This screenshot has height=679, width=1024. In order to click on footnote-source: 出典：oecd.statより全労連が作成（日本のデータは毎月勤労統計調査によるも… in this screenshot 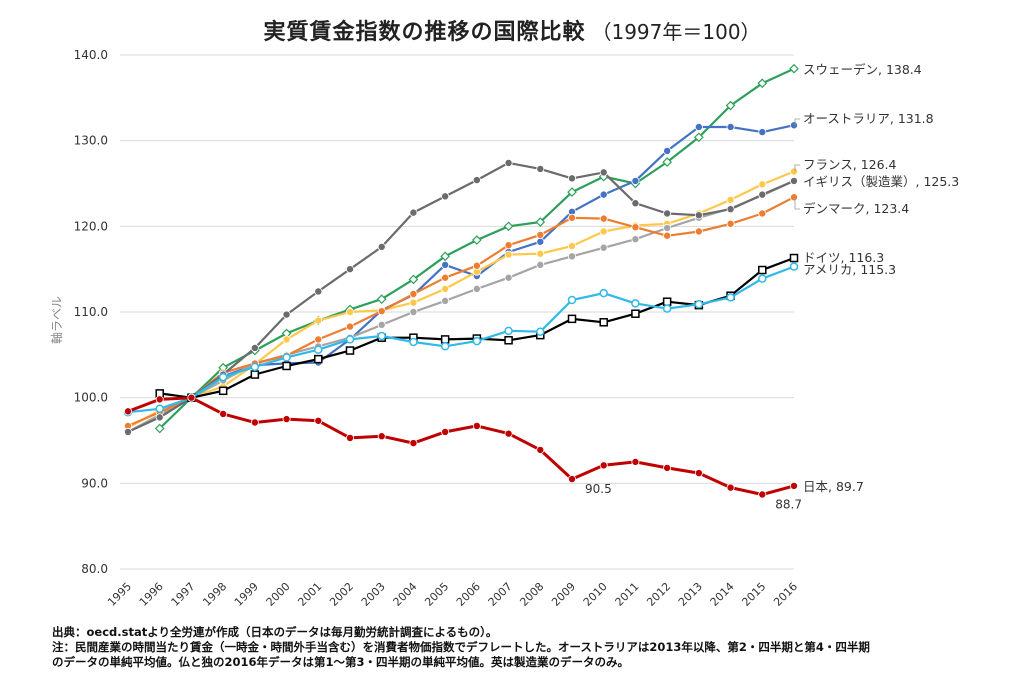, I will do `click(275, 632)`.